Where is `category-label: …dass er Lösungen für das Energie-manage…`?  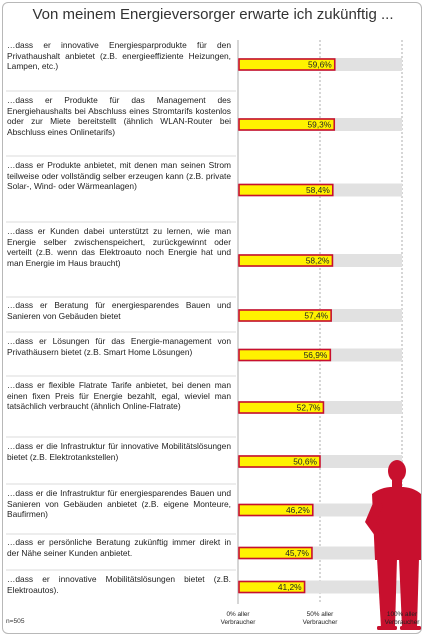
category-label: …dass er Lösungen für das Energie-manage… is located at coordinates (119, 346).